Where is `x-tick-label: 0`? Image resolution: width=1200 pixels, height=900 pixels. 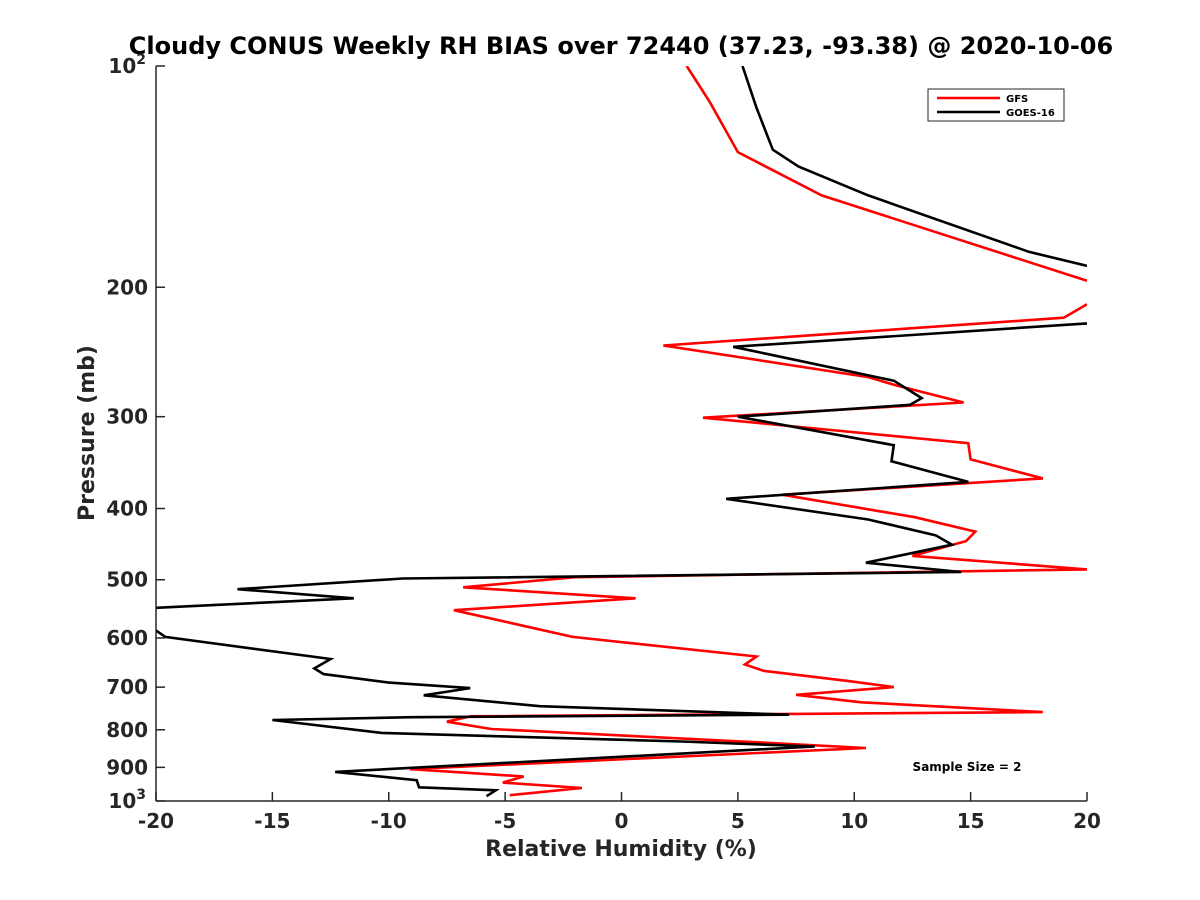 x-tick-label: 0 is located at coordinates (622, 821).